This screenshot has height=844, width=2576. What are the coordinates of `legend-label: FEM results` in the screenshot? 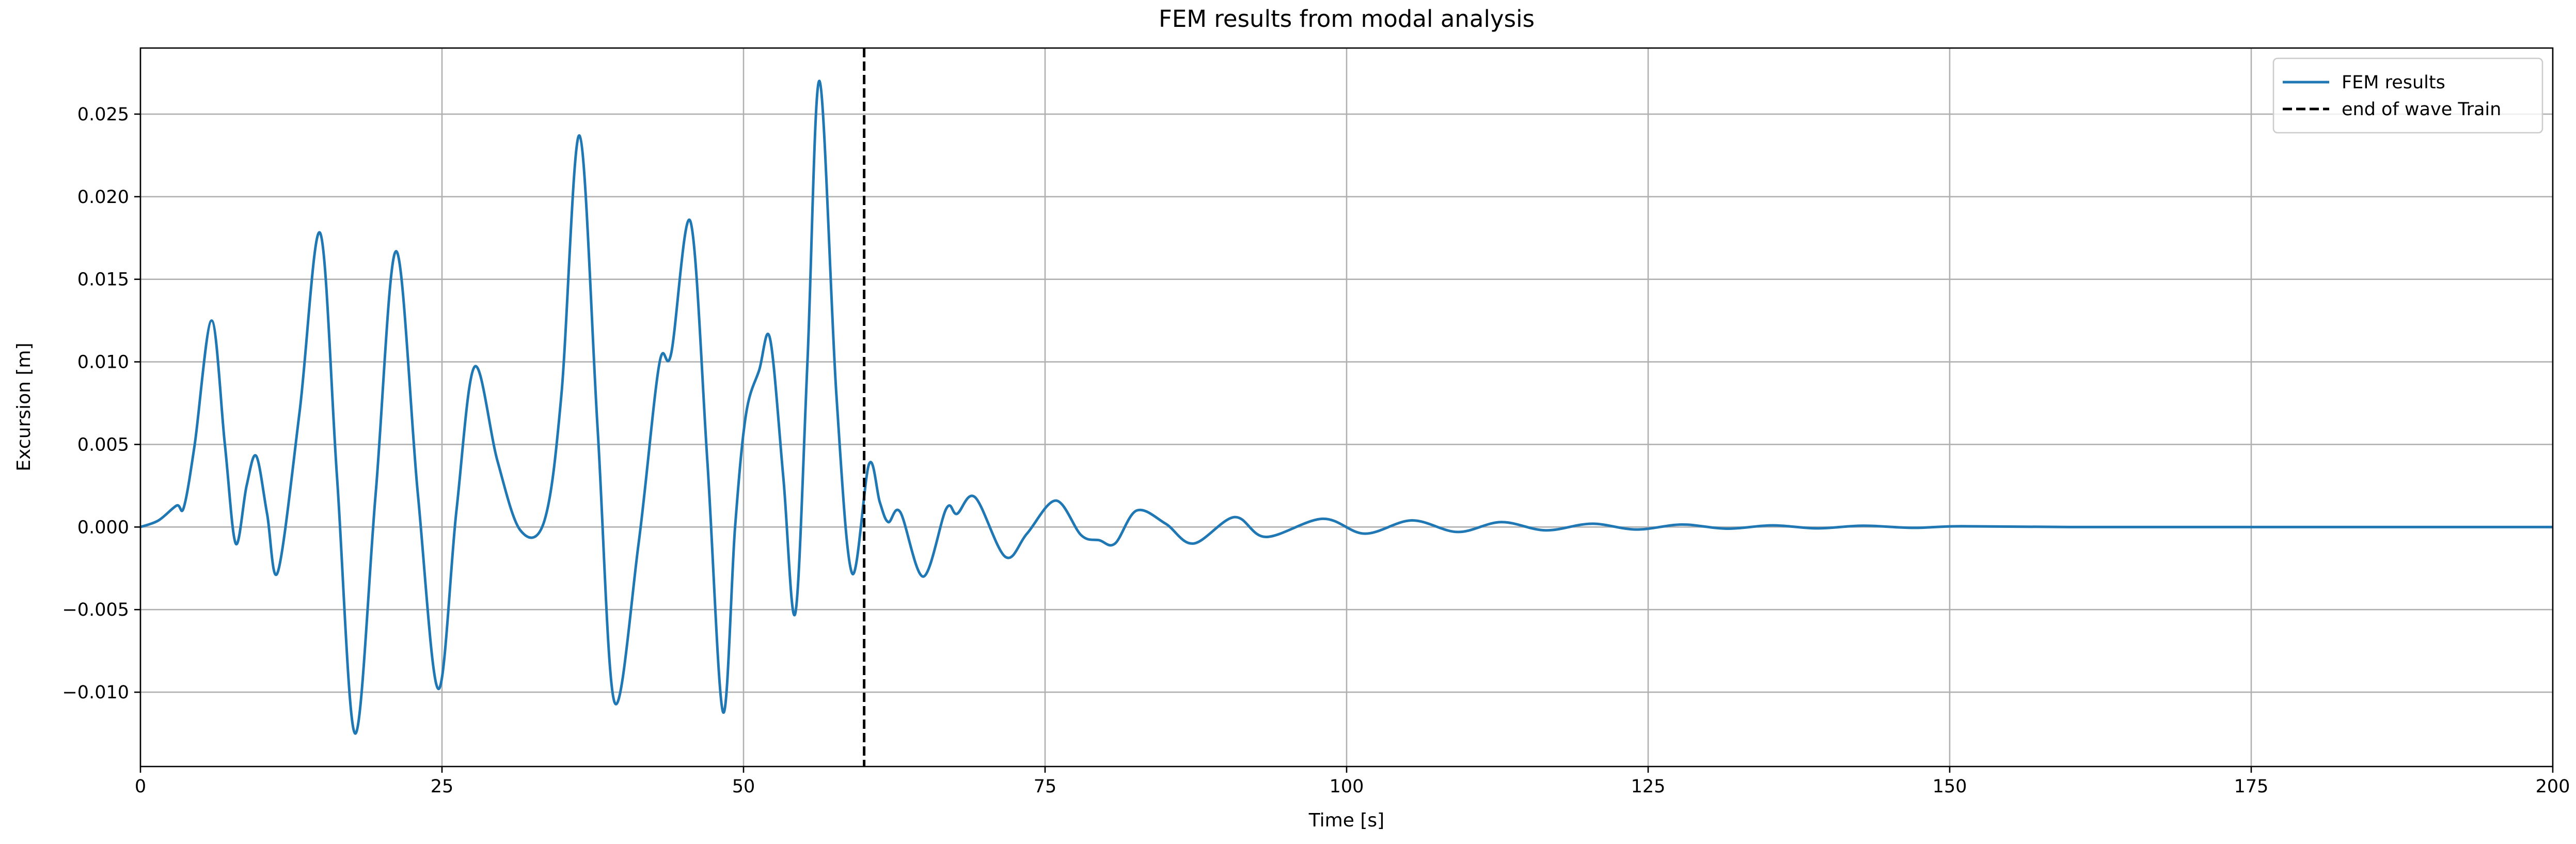 It's located at (2393, 83).